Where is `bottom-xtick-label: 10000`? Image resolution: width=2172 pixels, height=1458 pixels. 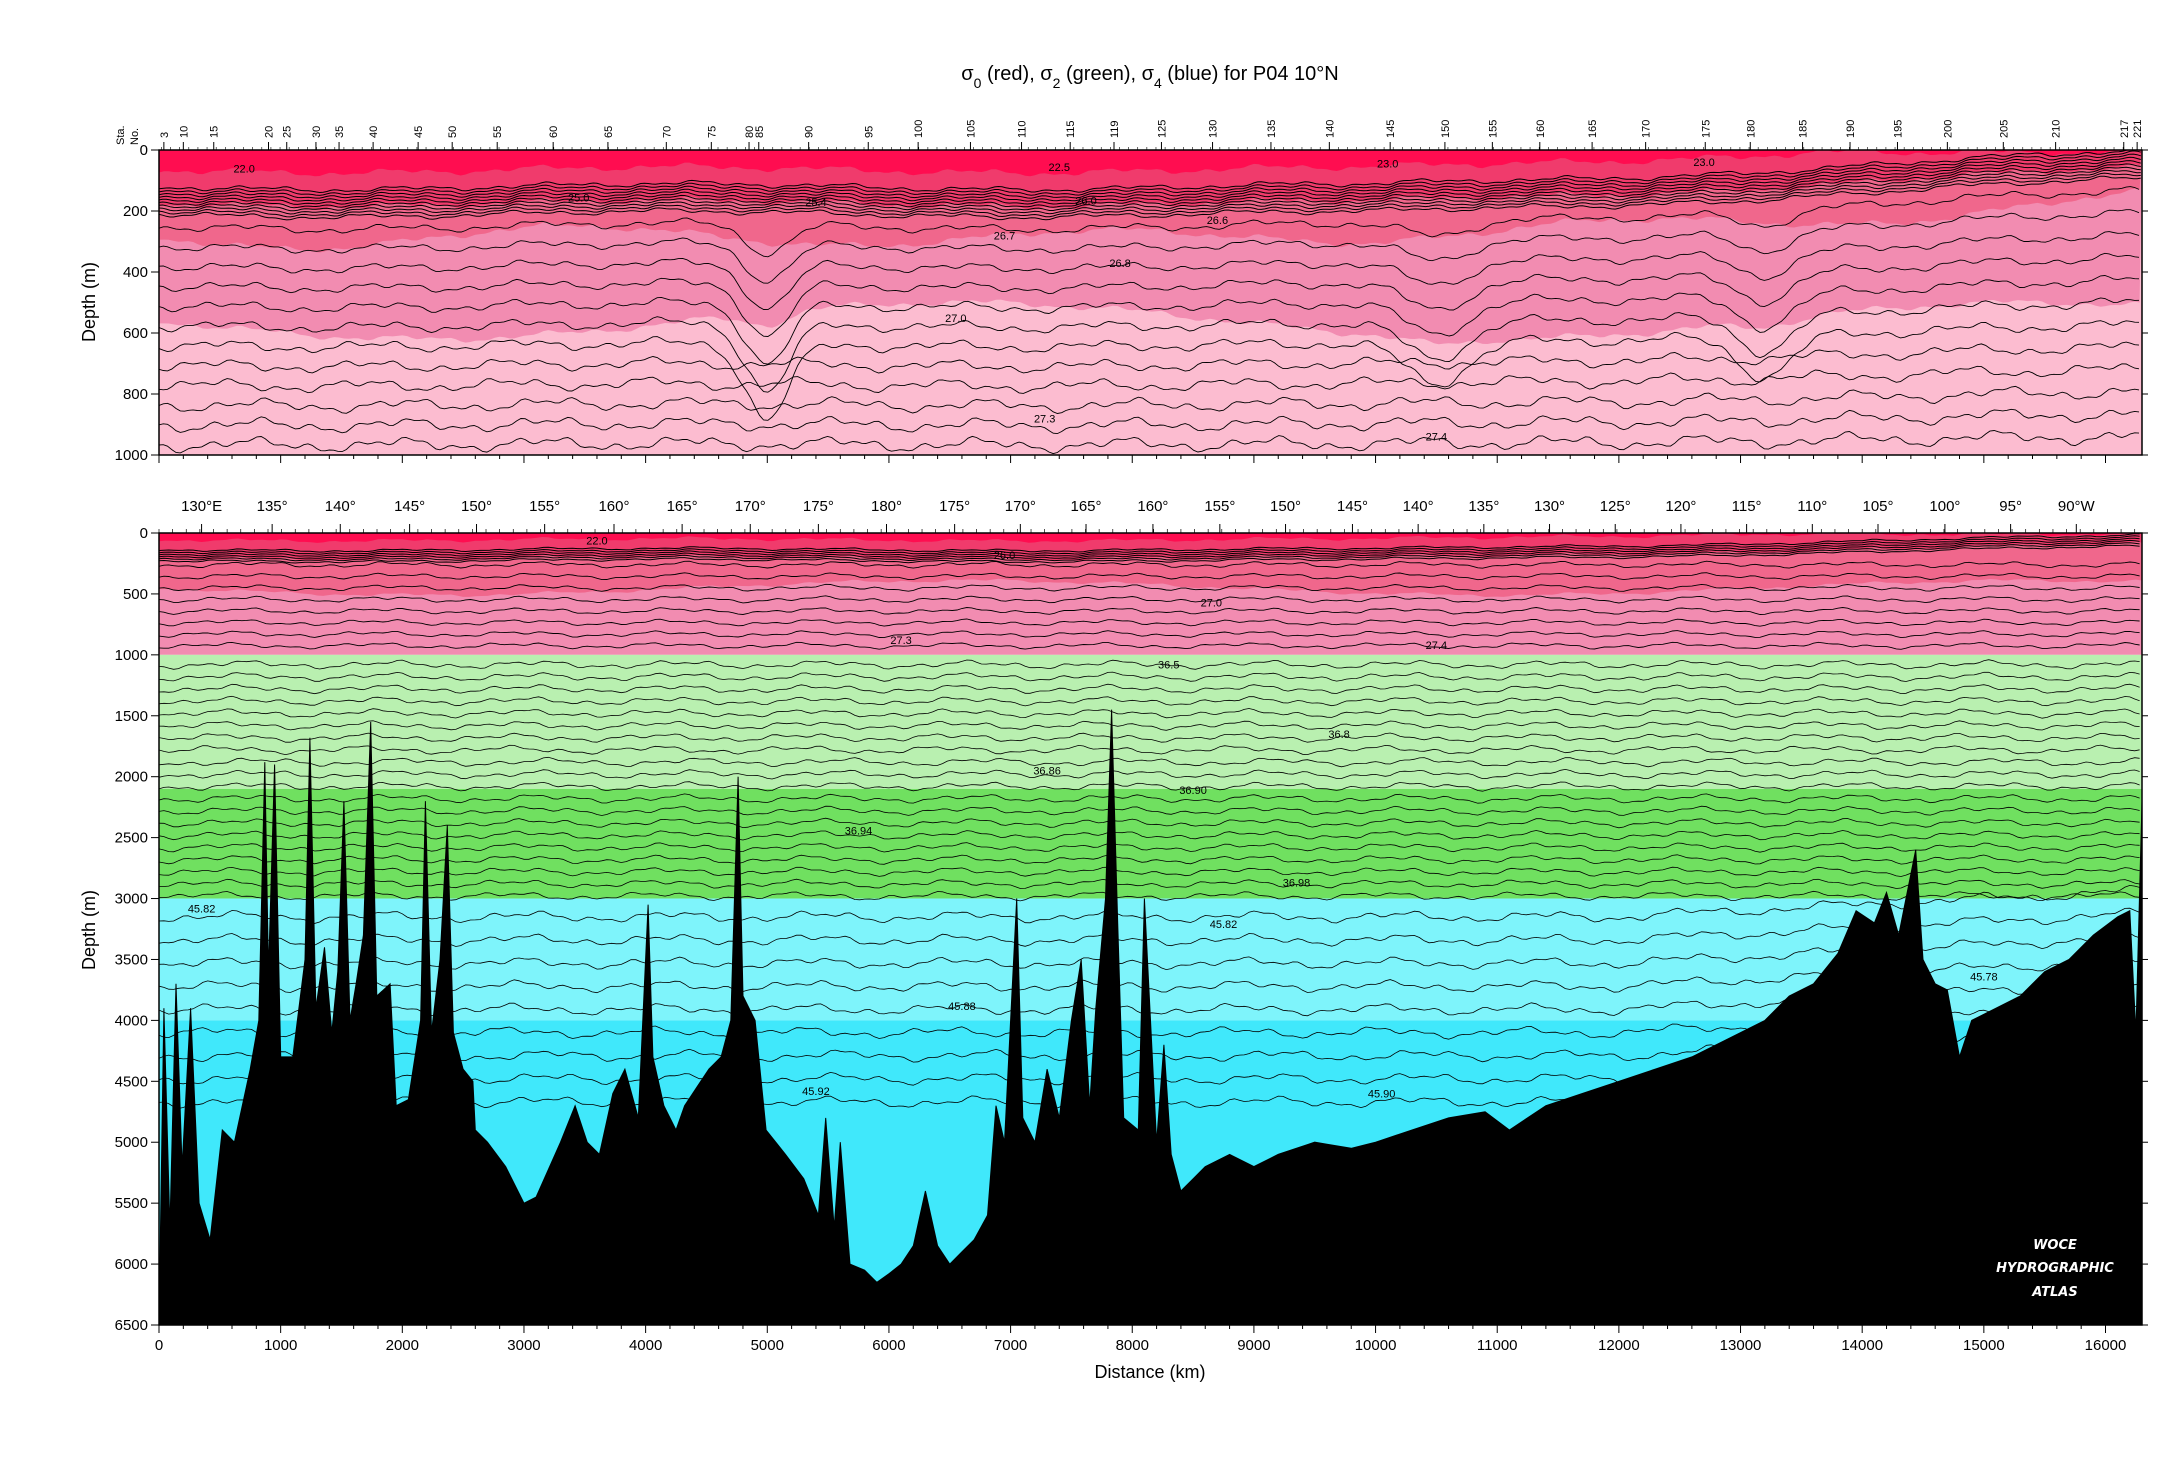
bottom-xtick-label: 10000 is located at coordinates (1376, 1345).